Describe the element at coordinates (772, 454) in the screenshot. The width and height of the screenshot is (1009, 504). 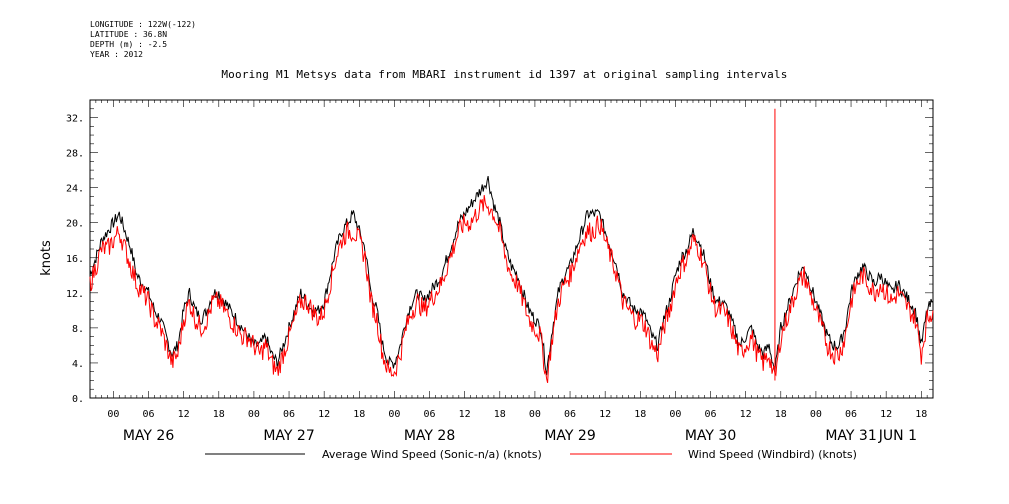
I see `legend-label-windbird: Wind Speed (Windbird) (knots)` at that location.